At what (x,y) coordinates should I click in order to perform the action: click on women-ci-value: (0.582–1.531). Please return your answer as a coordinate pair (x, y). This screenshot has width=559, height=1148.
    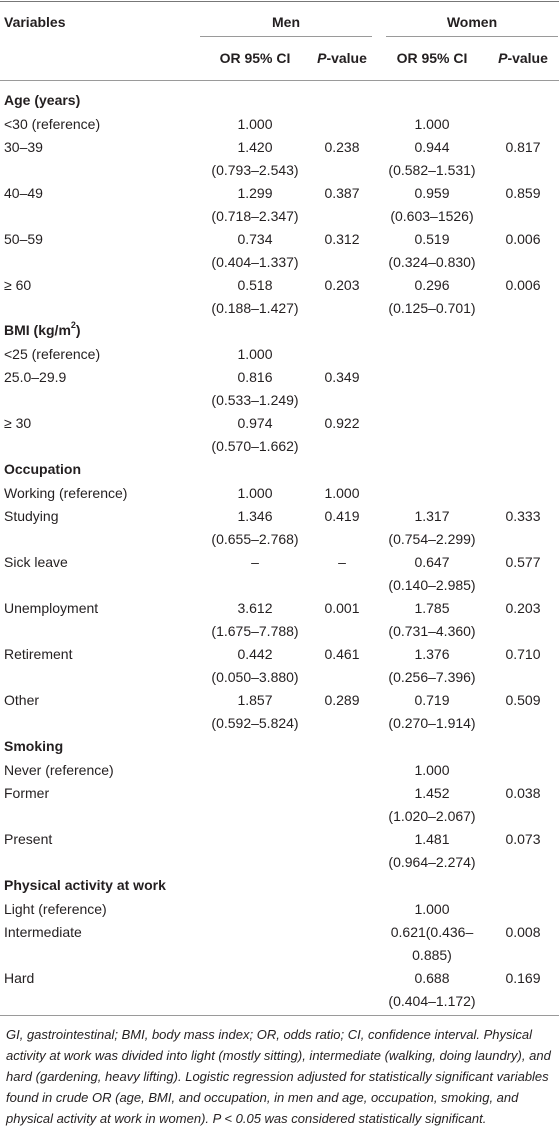
    Looking at the image, I should click on (432, 170).